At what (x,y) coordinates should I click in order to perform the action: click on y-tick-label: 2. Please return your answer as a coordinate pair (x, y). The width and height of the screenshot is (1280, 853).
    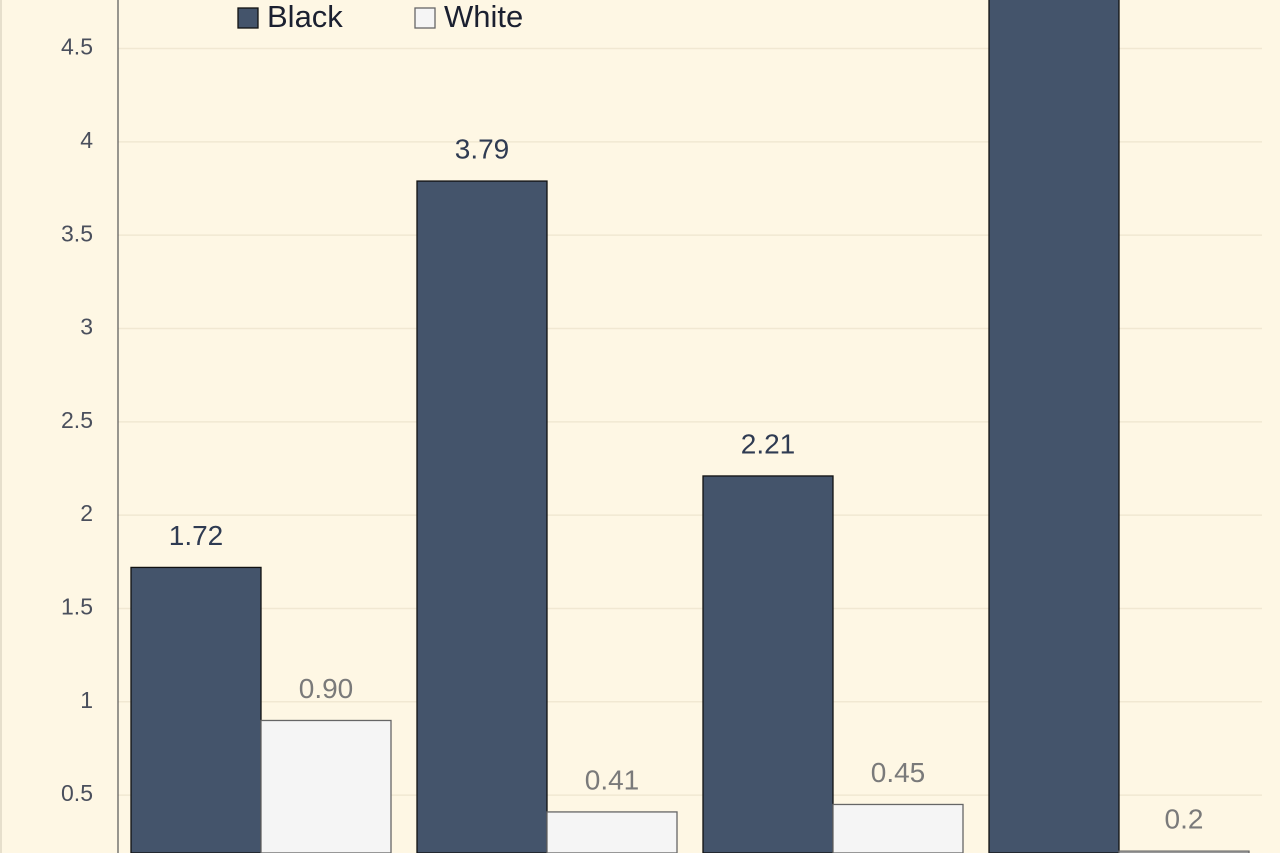
    Looking at the image, I should click on (86, 513).